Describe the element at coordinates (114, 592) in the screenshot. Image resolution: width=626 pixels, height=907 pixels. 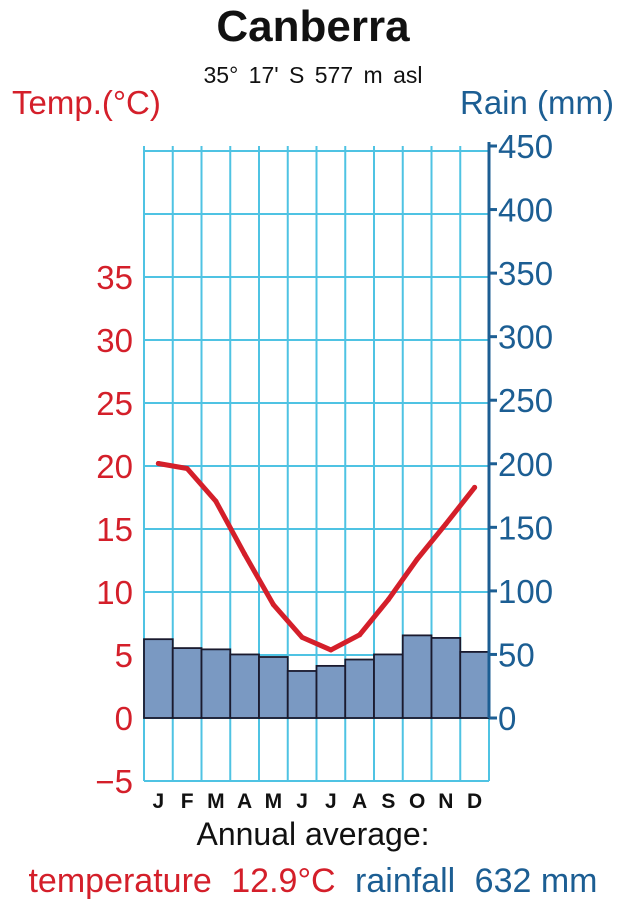
I see `temperature-tick-label: 10` at that location.